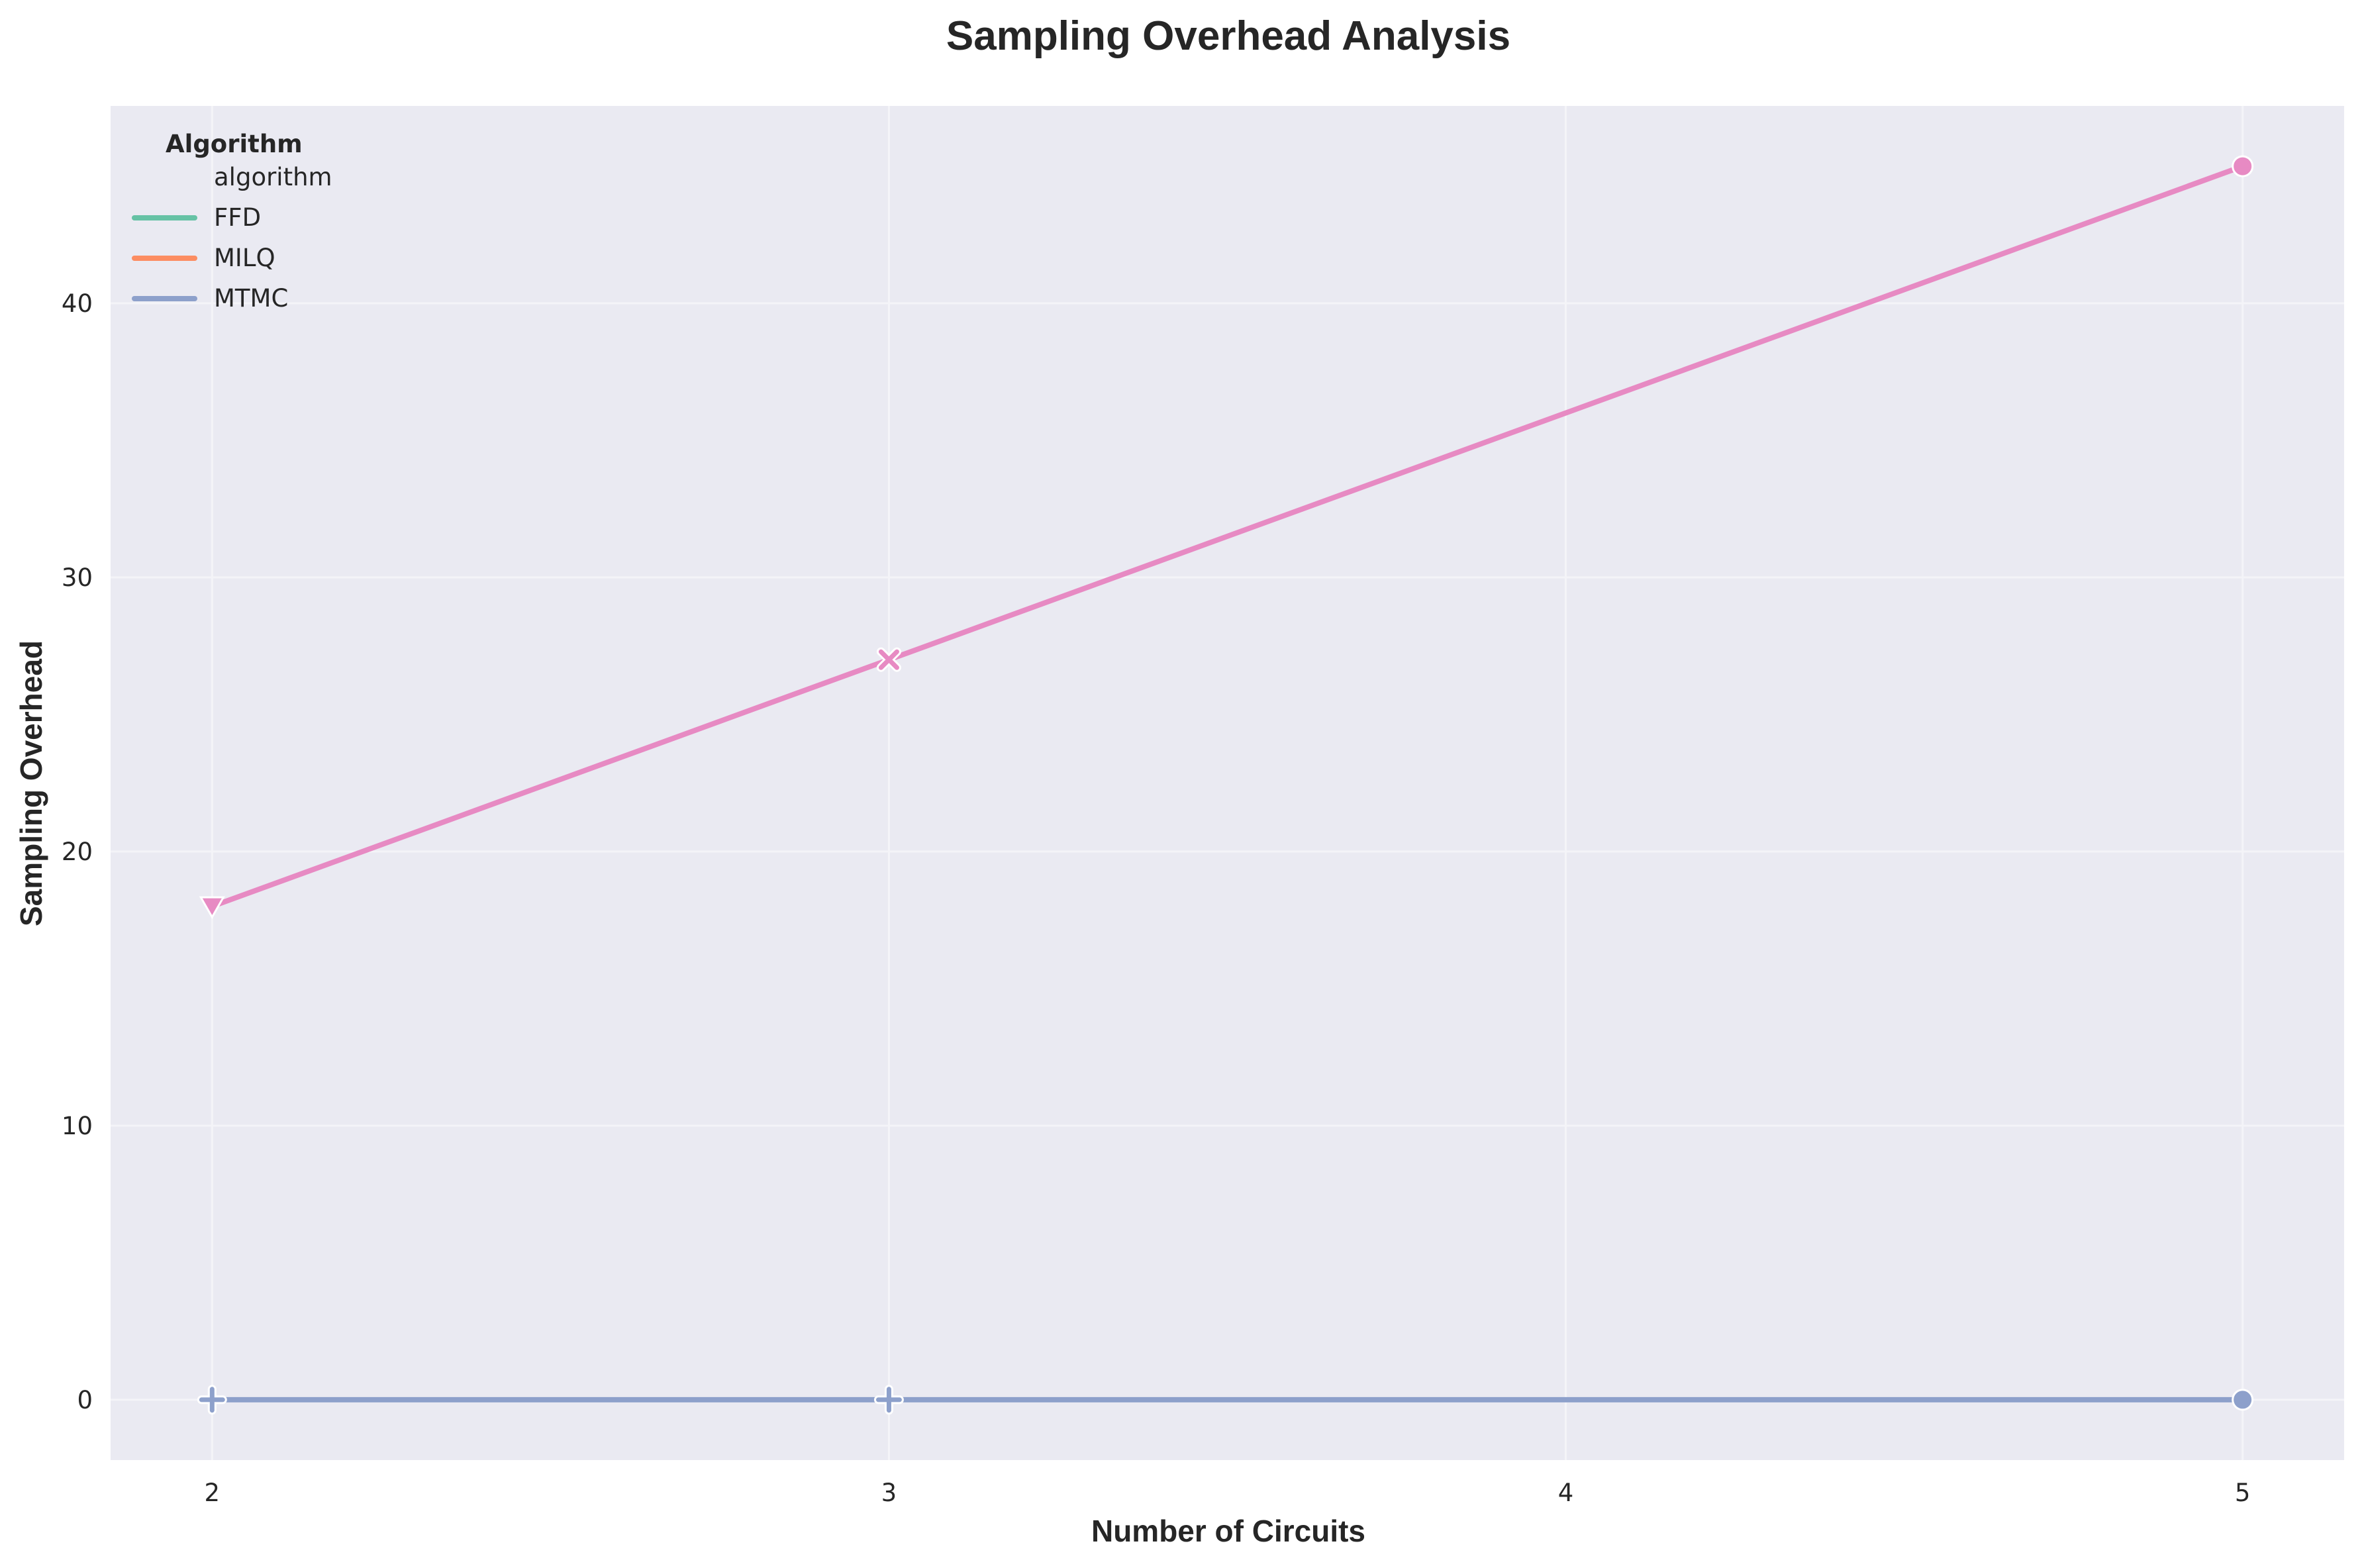 This screenshot has width=2364, height=1568. I want to click on y-tick-labels: 0 10 20 30 40, so click(77, 851).